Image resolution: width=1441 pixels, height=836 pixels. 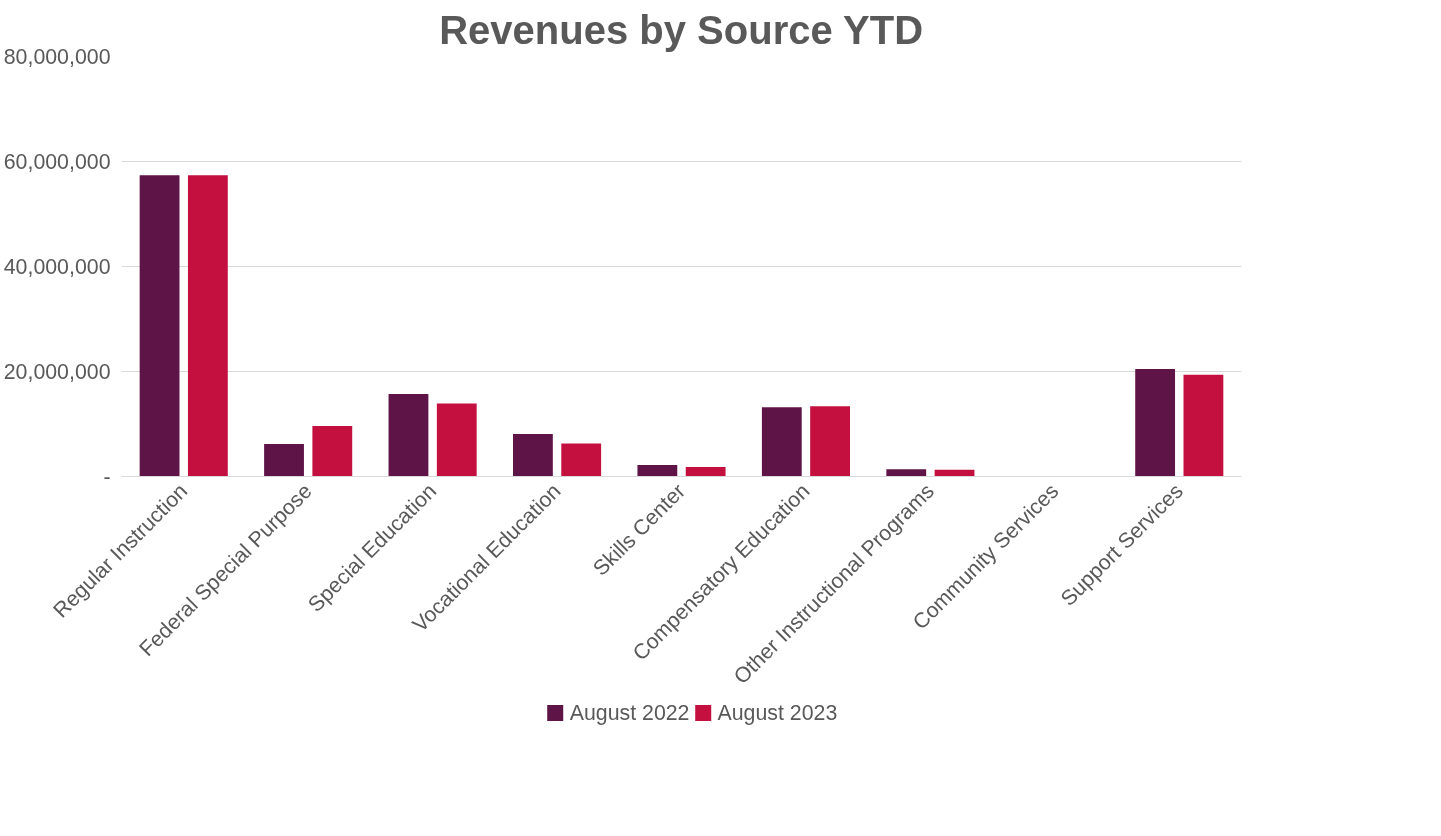 I want to click on y-tick-label: -, so click(x=107, y=477).